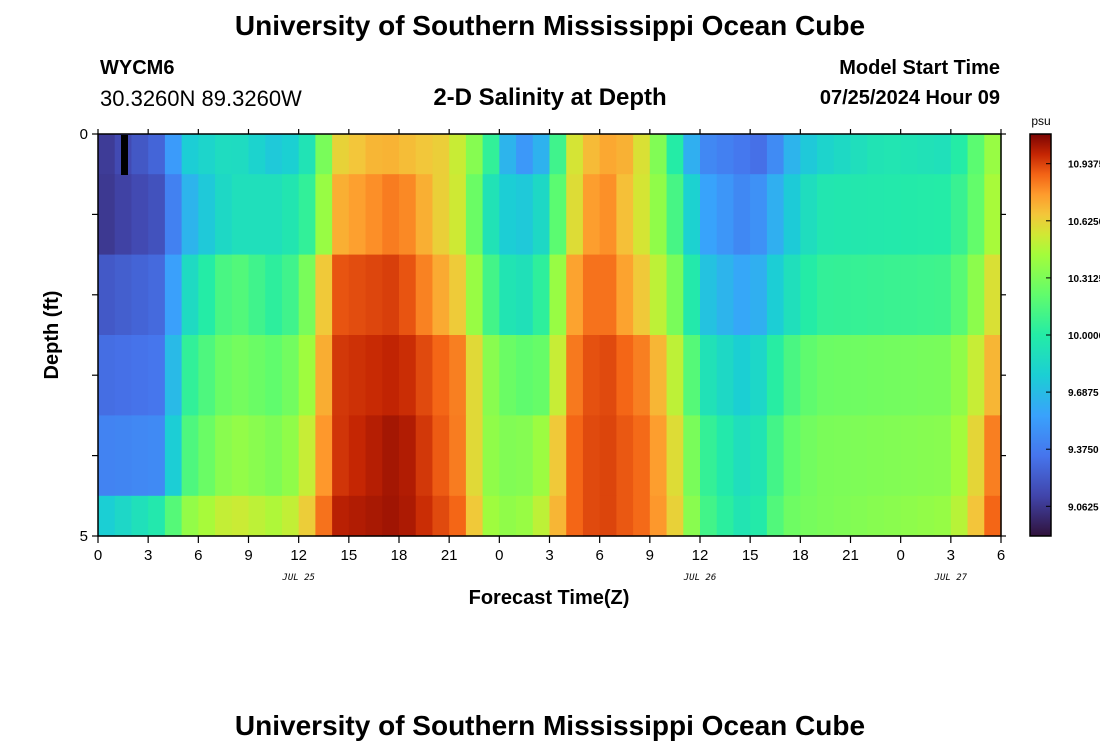 This screenshot has width=1100, height=750. What do you see at coordinates (137, 68) in the screenshot?
I see `station-id: WYCM6` at bounding box center [137, 68].